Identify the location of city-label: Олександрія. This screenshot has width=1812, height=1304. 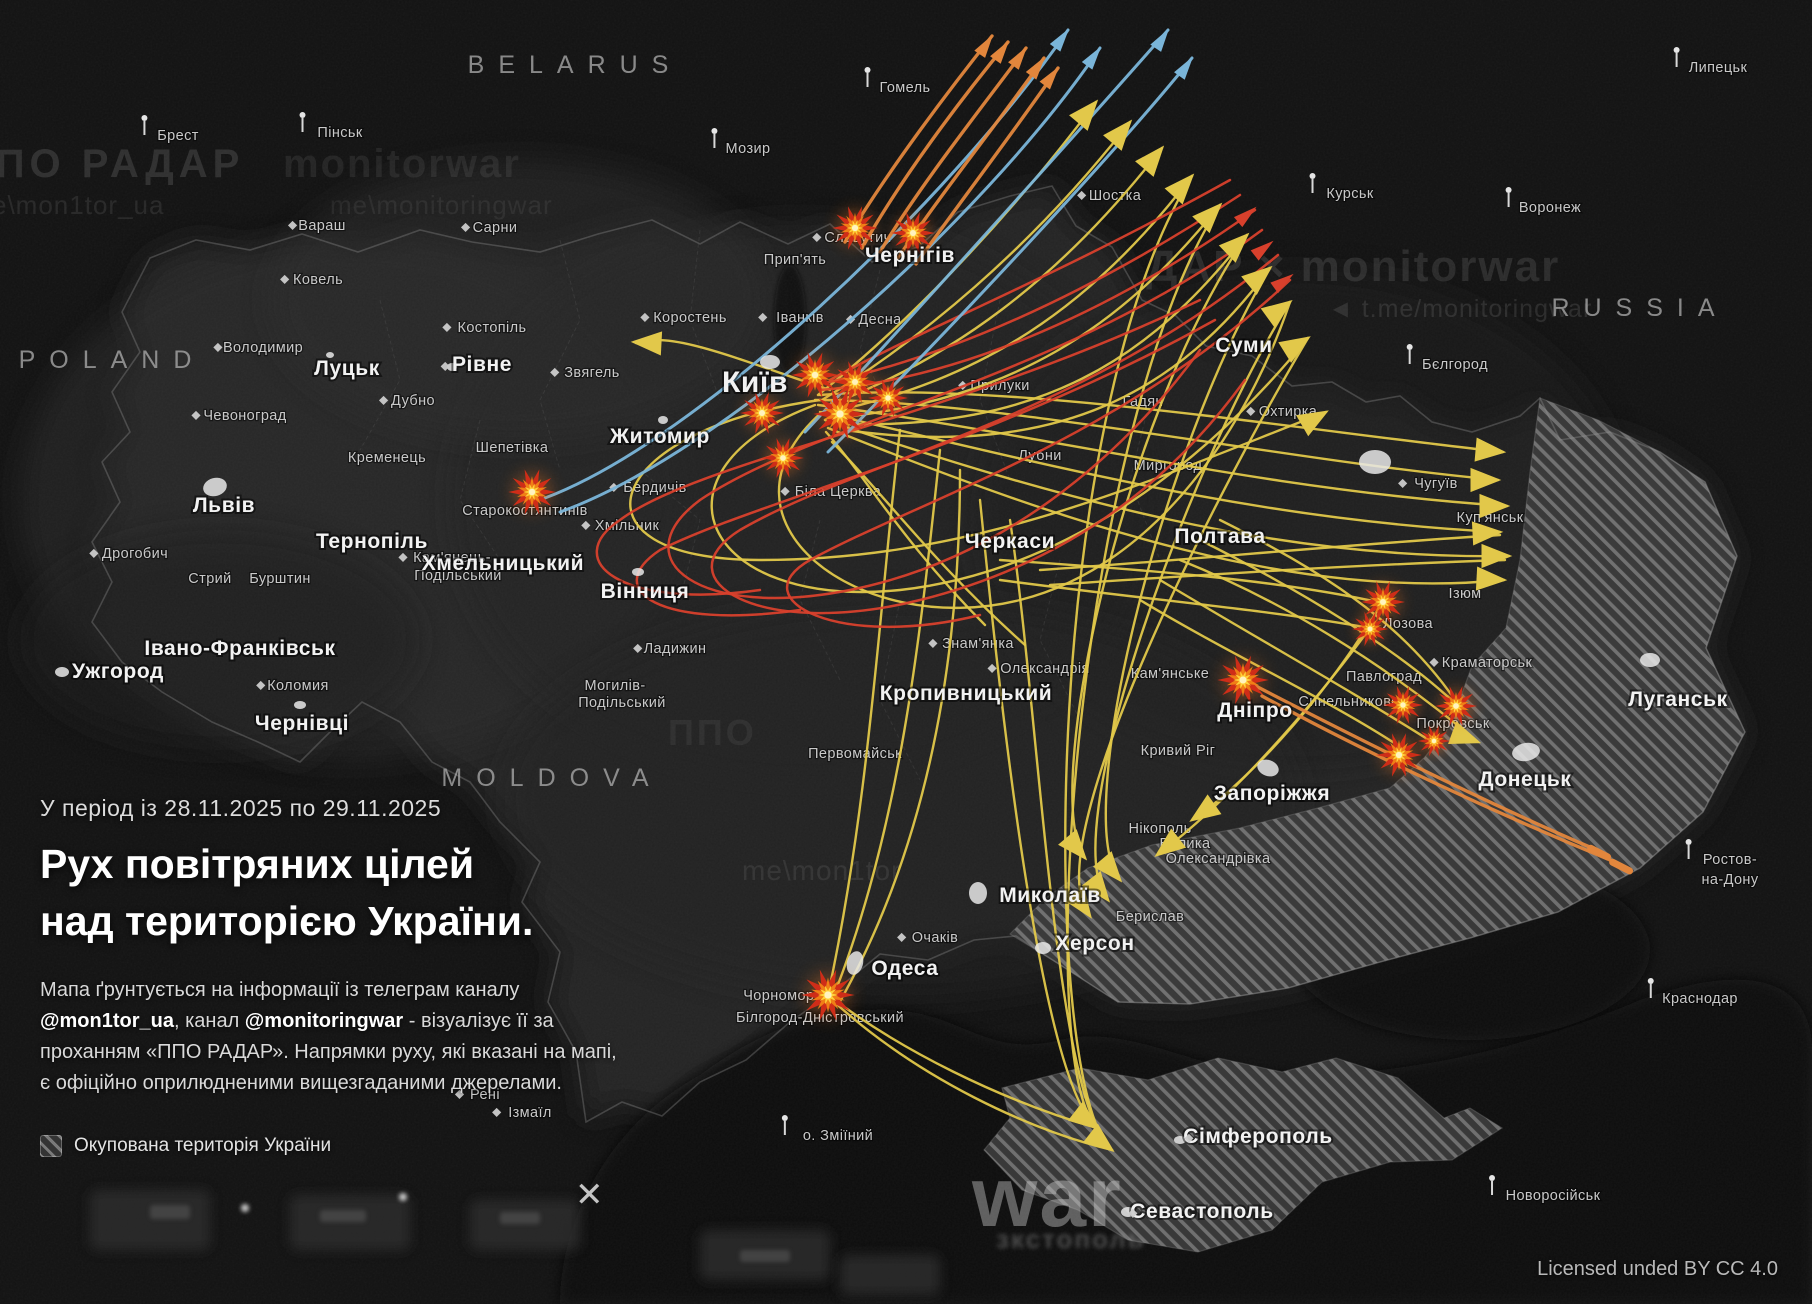
(1044, 669).